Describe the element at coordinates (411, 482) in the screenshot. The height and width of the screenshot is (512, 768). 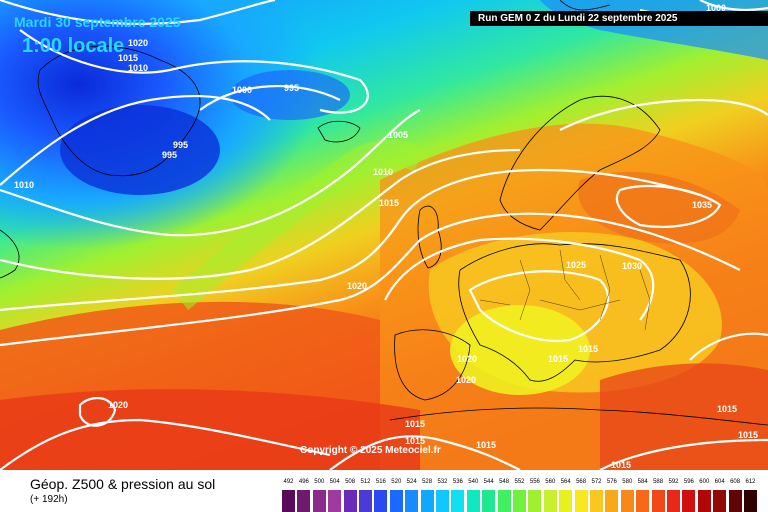
I see `scale-value: 524` at that location.